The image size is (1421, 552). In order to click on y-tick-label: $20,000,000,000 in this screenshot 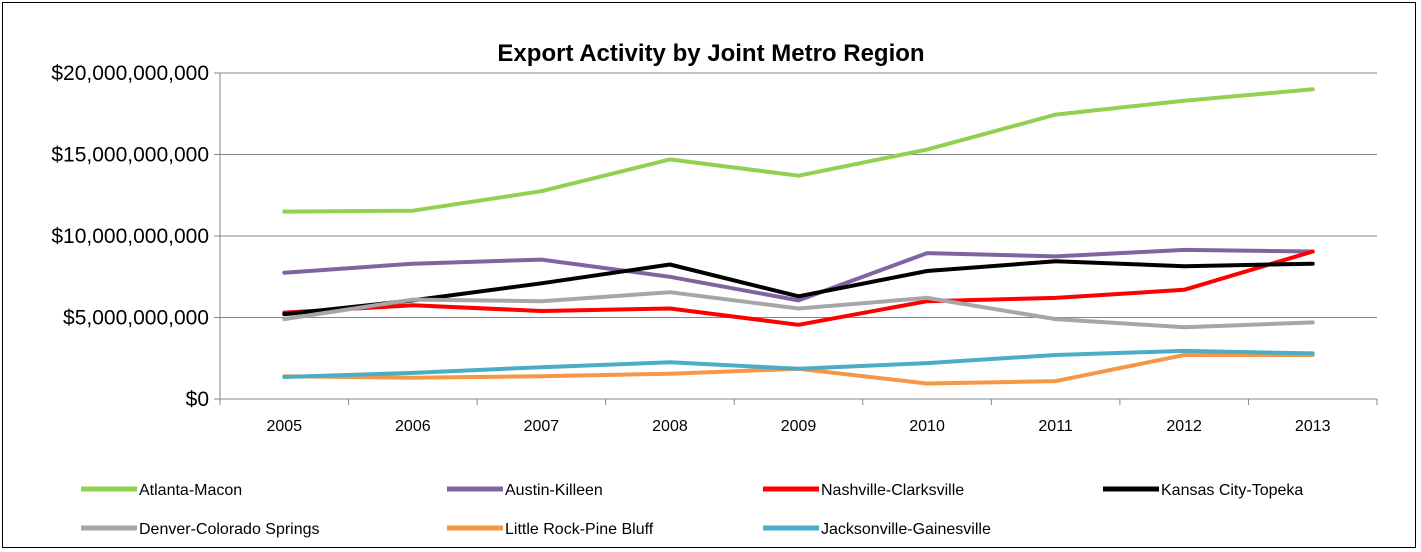, I will do `click(130, 73)`.